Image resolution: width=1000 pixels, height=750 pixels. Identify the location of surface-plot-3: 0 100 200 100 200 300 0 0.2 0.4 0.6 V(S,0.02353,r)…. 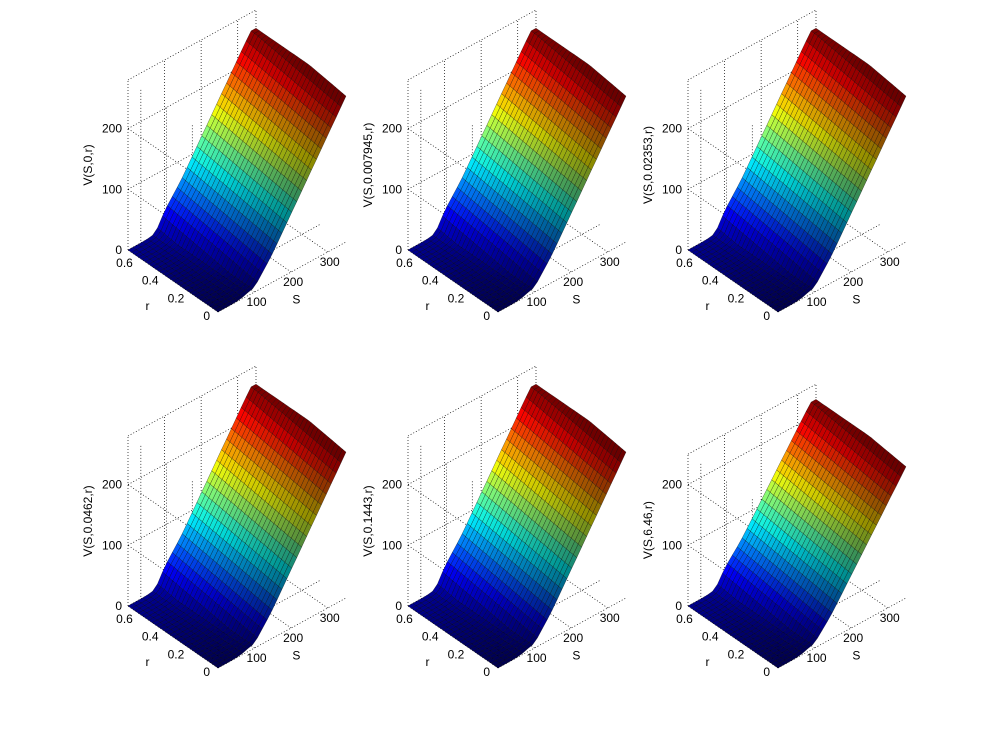
(774, 166).